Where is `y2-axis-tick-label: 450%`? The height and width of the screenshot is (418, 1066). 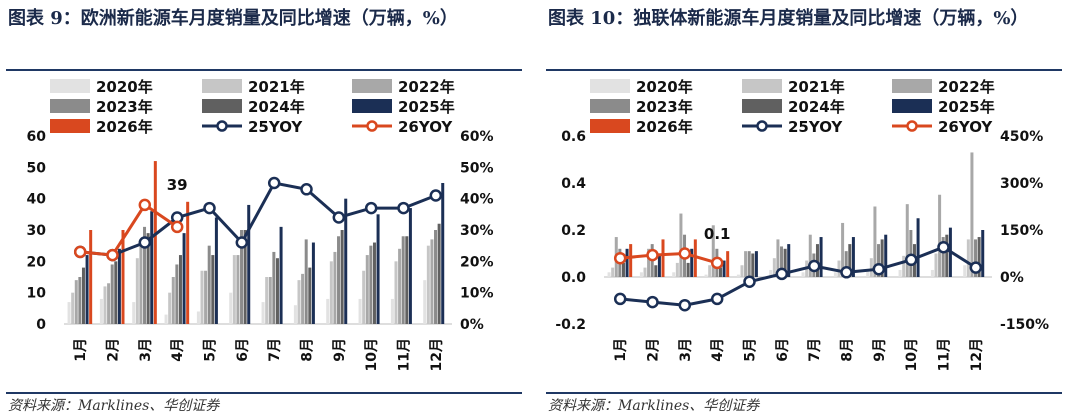
y2-axis-tick-label: 450% is located at coordinates (1021, 137).